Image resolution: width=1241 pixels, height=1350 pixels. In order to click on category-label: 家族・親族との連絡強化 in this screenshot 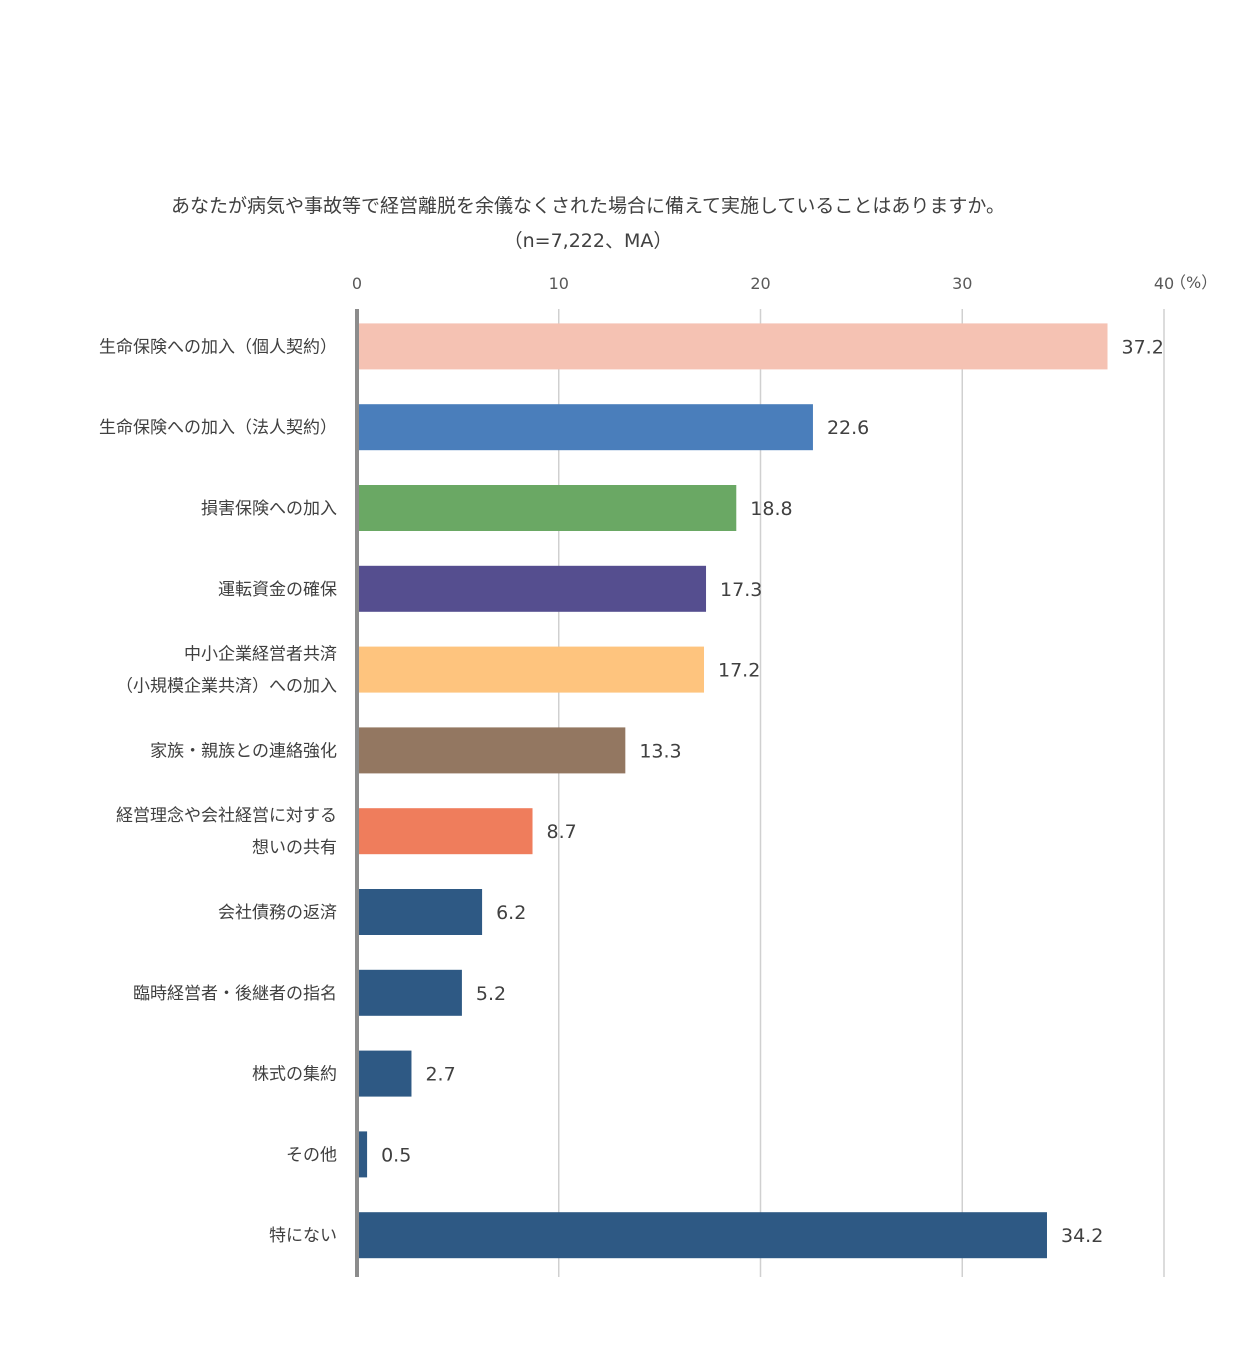, I will do `click(243, 751)`.